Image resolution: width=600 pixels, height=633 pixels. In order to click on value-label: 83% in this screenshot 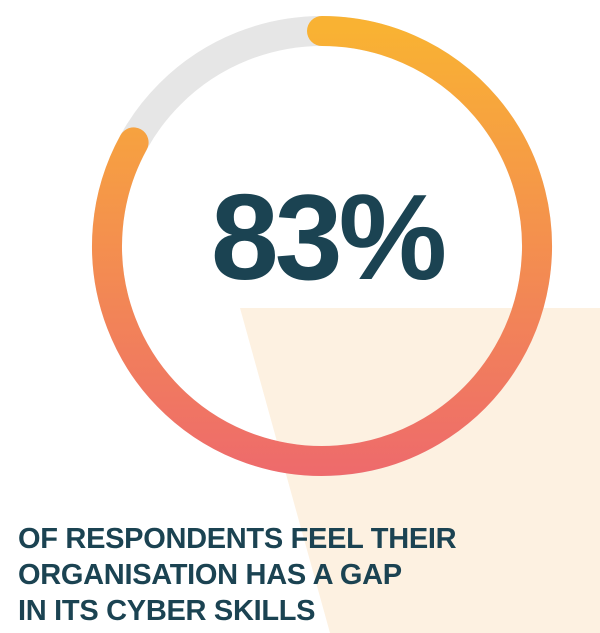, I will do `click(328, 237)`.